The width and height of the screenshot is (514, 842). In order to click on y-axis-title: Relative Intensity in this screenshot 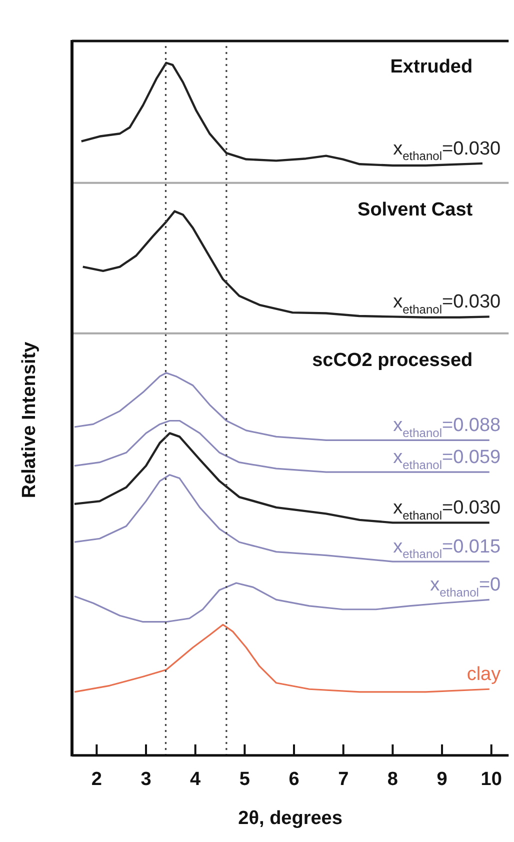, I will do `click(30, 420)`.